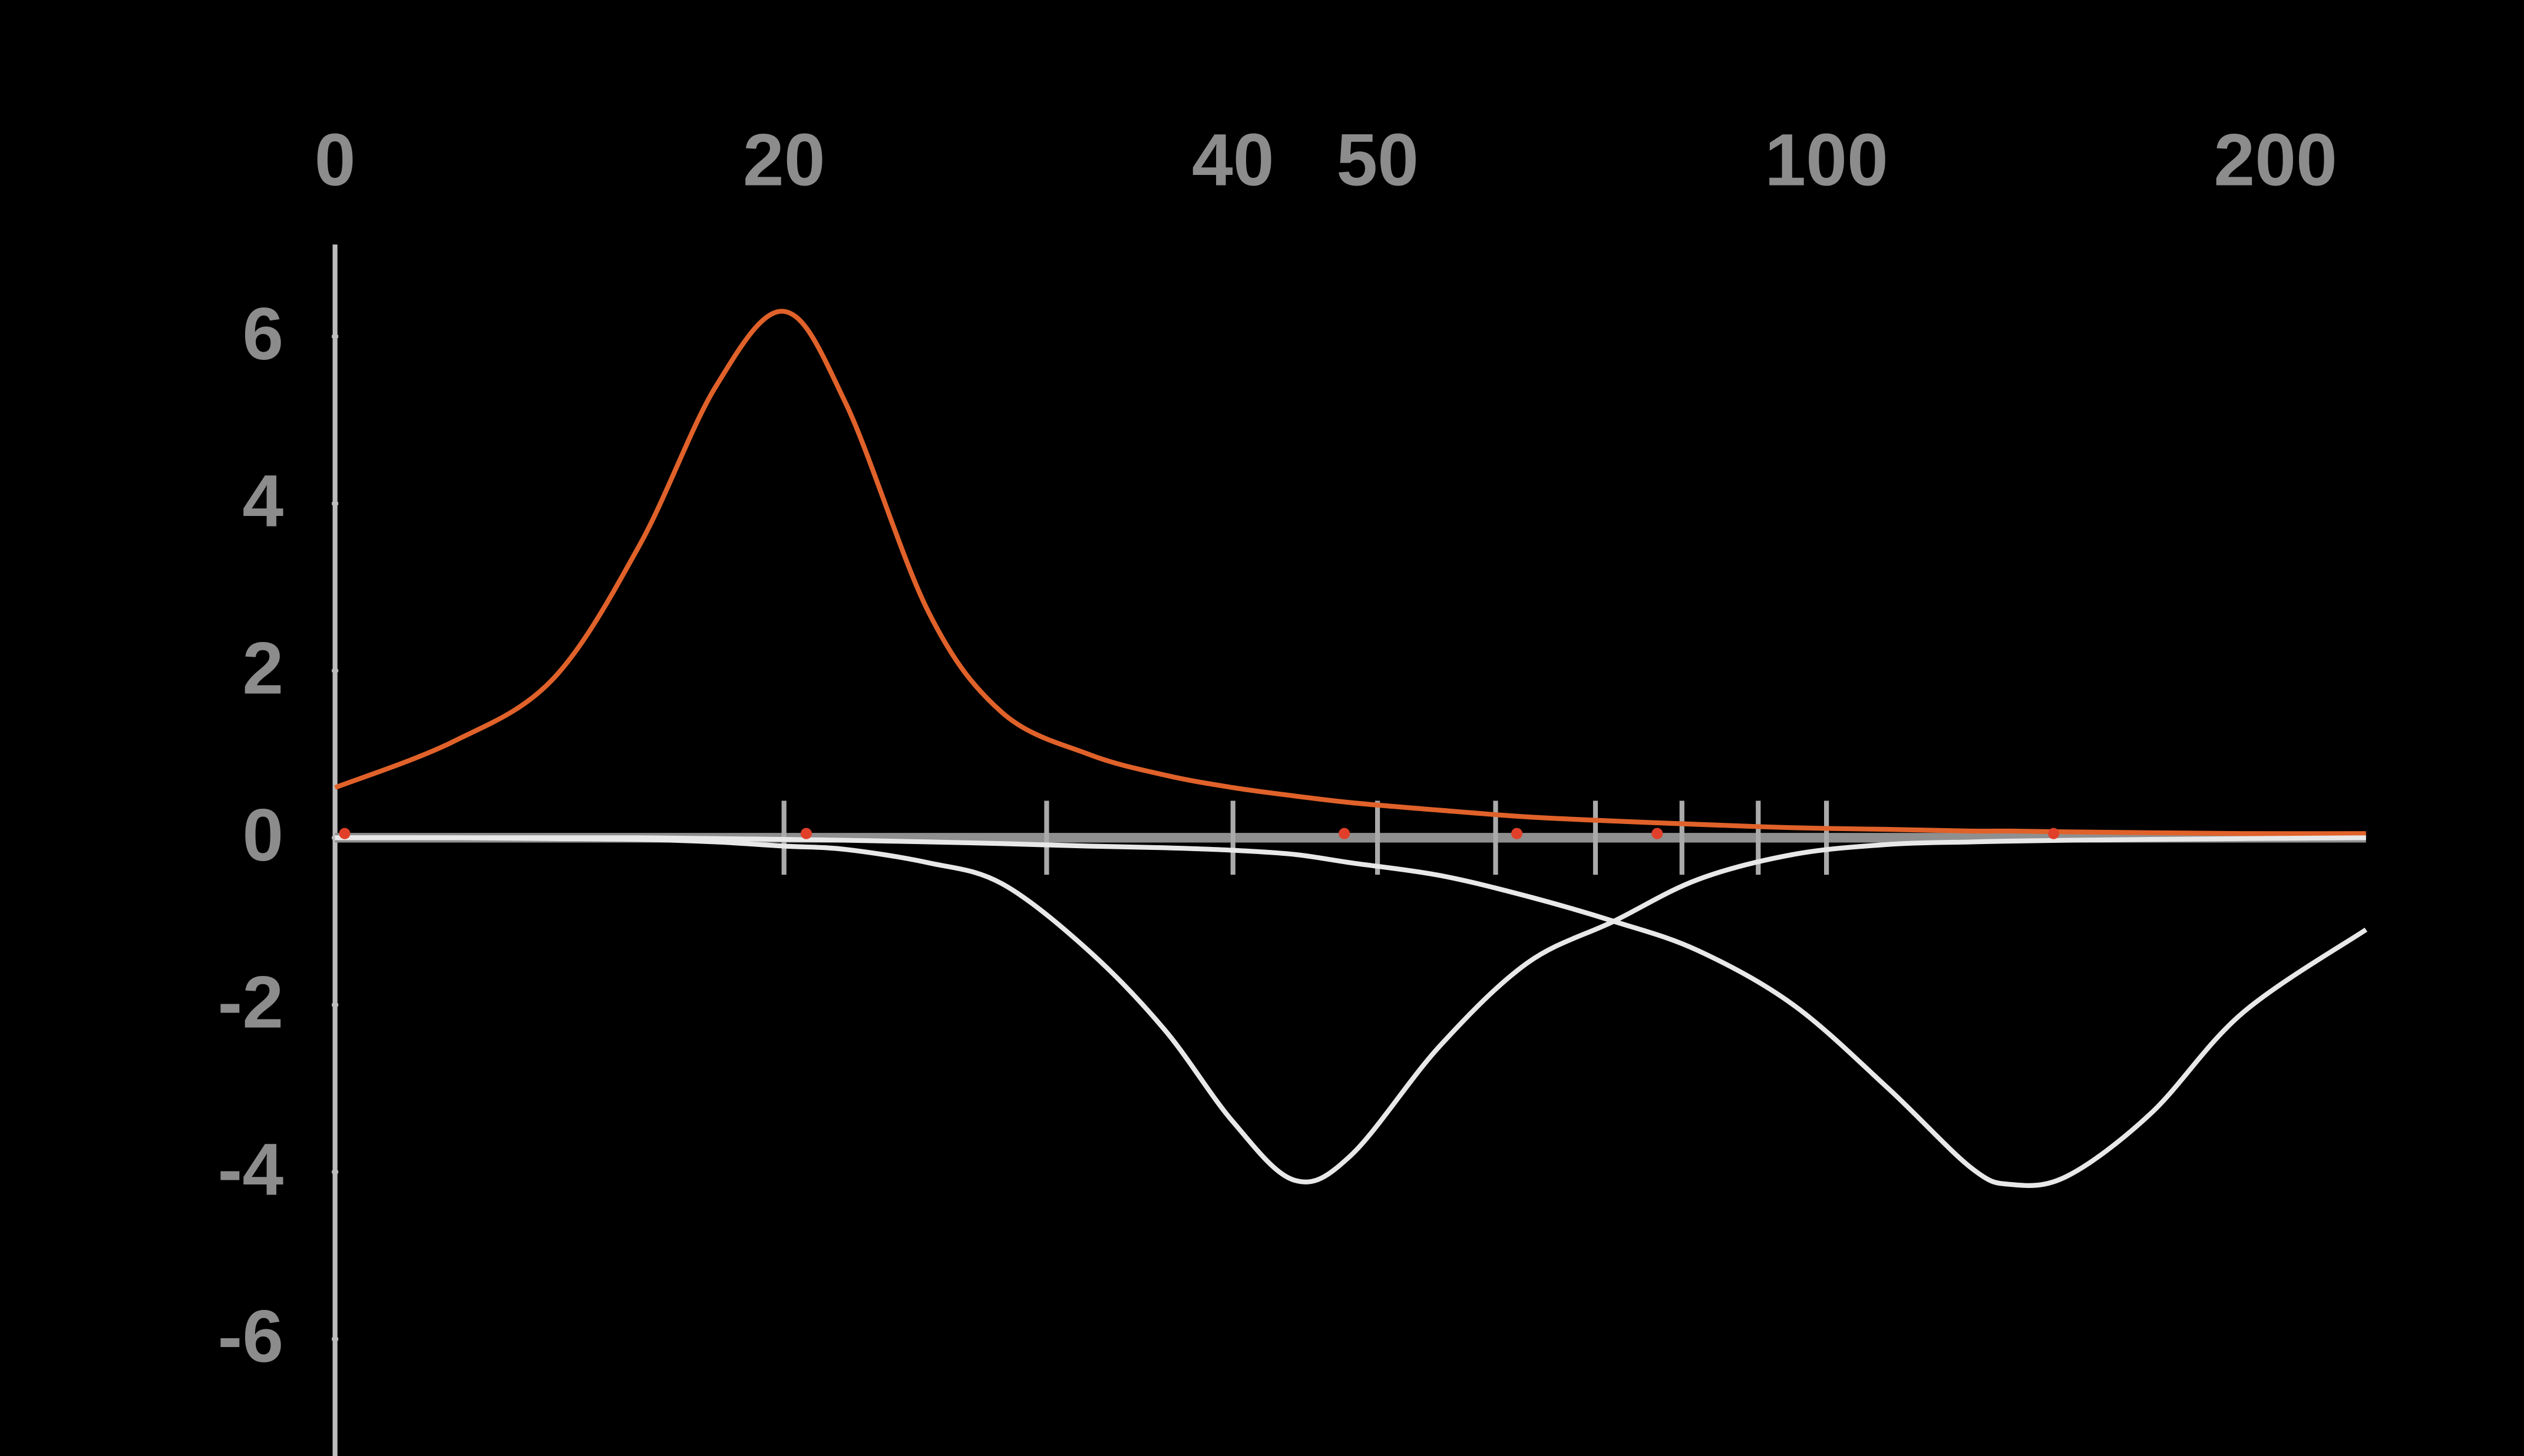 Image resolution: width=2524 pixels, height=1456 pixels. Describe the element at coordinates (262, 667) in the screenshot. I see `y-tick-label: 2` at that location.